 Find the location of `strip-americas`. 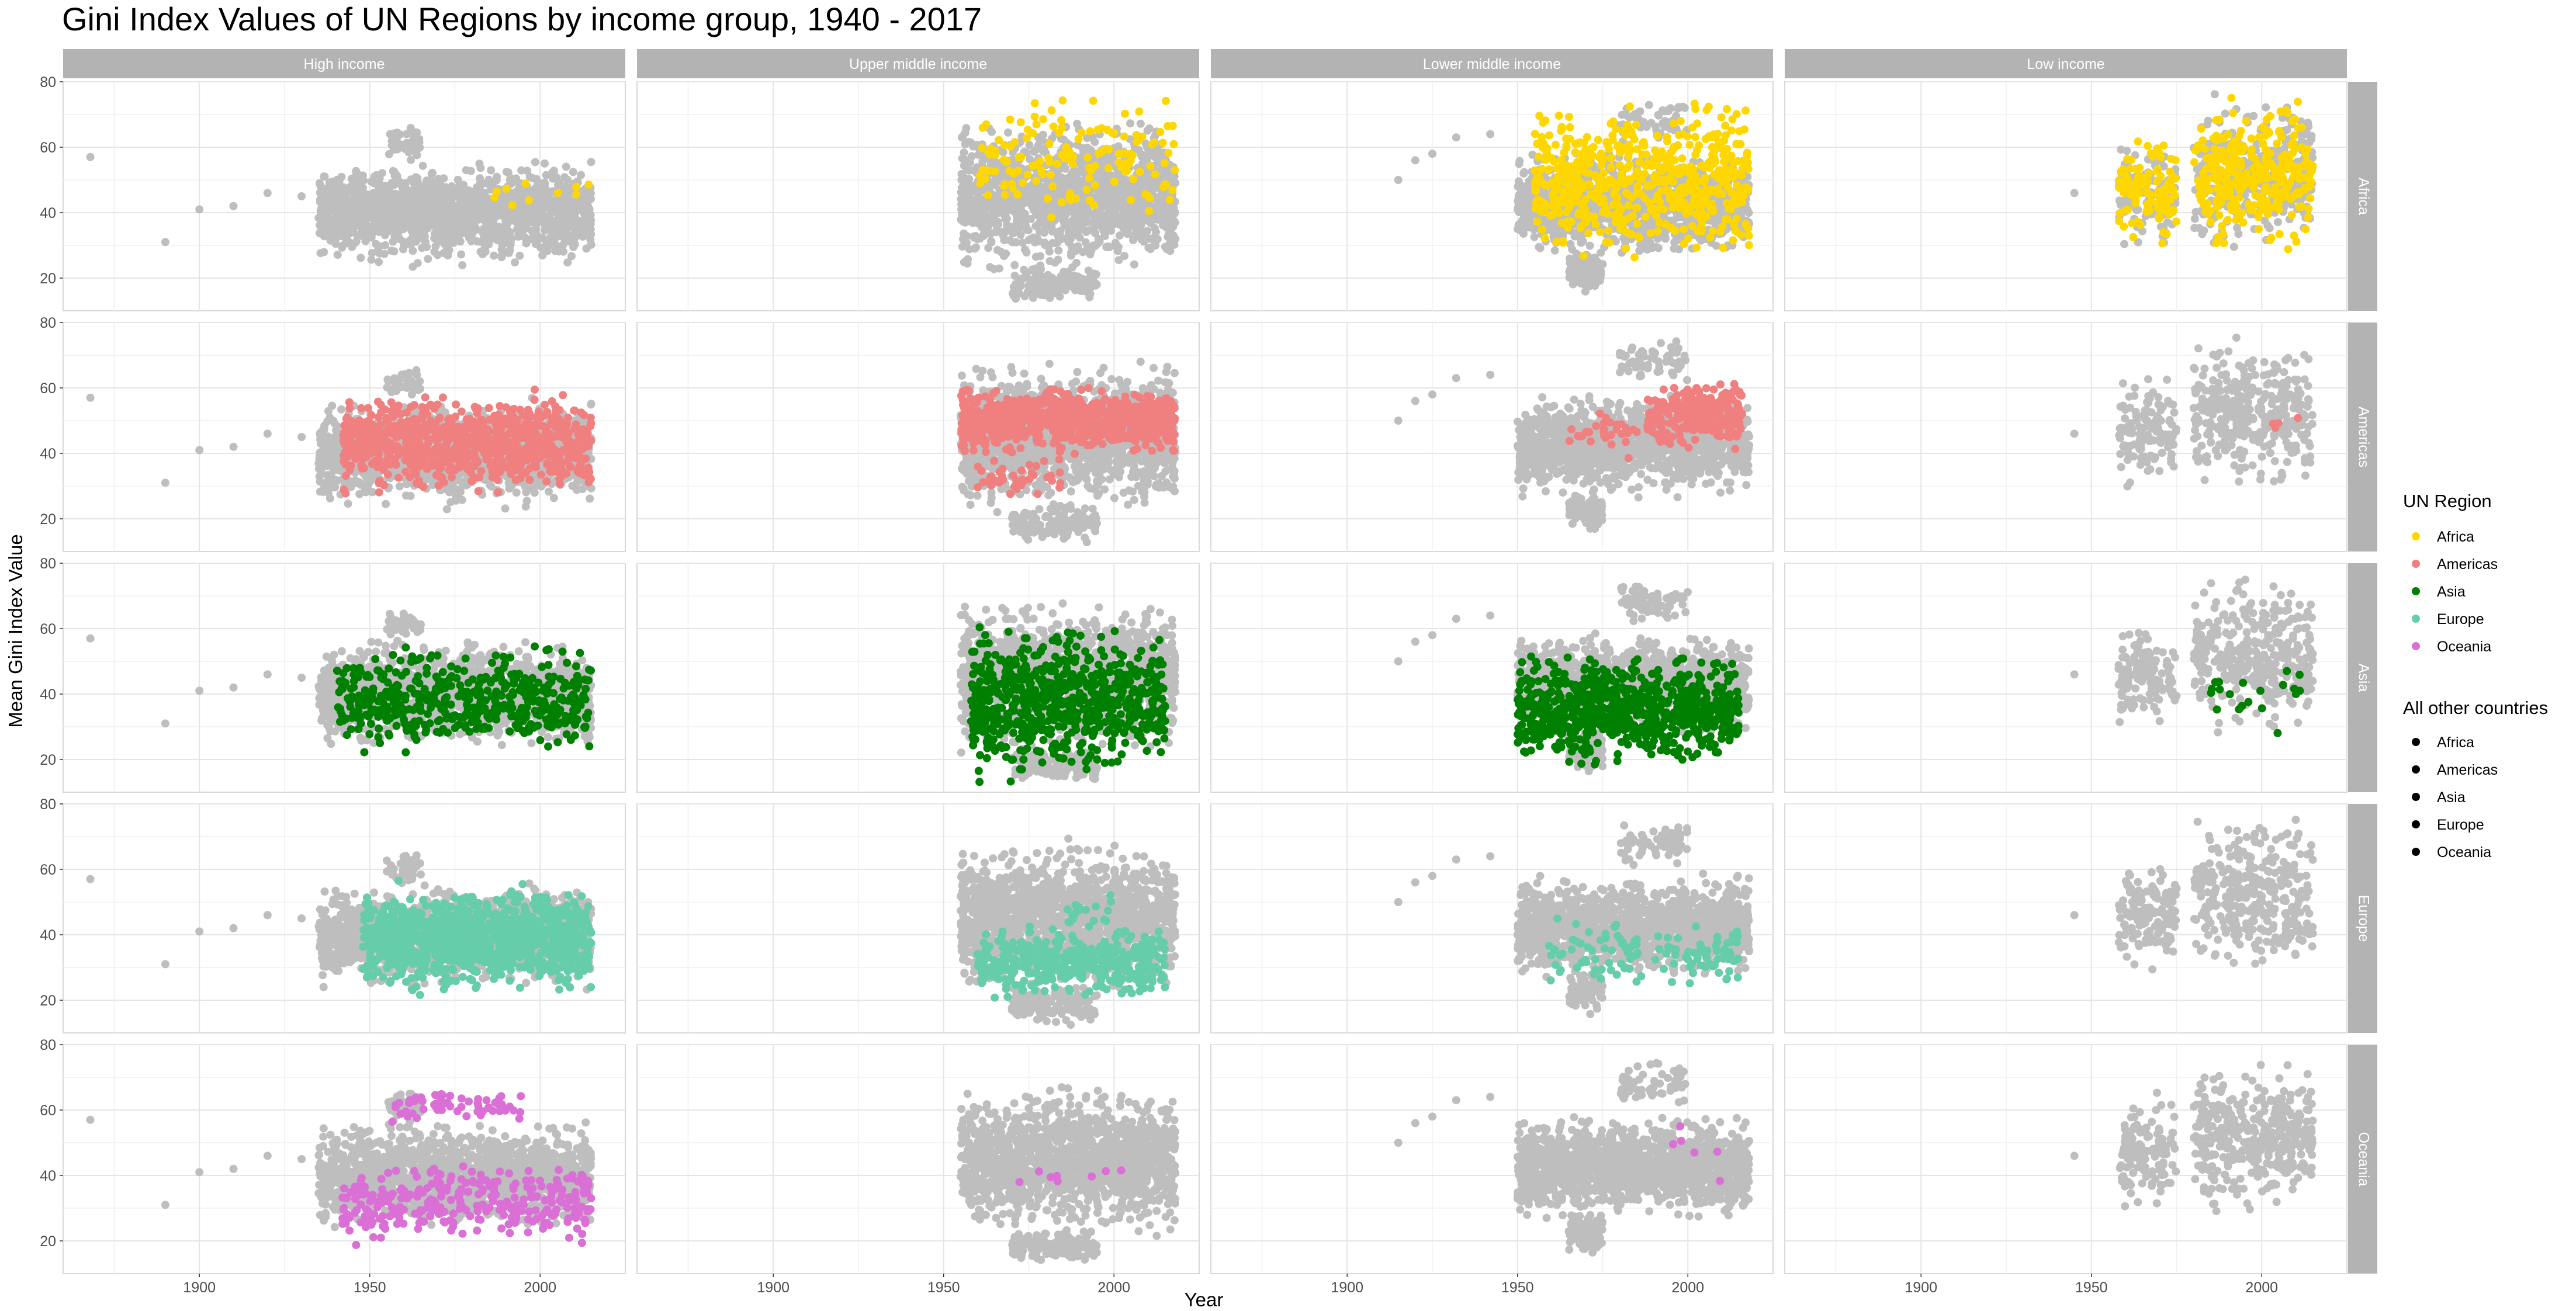

strip-americas is located at coordinates (2363, 437).